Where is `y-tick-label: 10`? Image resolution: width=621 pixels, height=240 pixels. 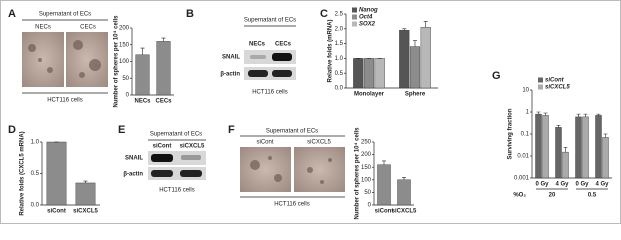
y-tick-label: 10 is located at coordinates (525, 91).